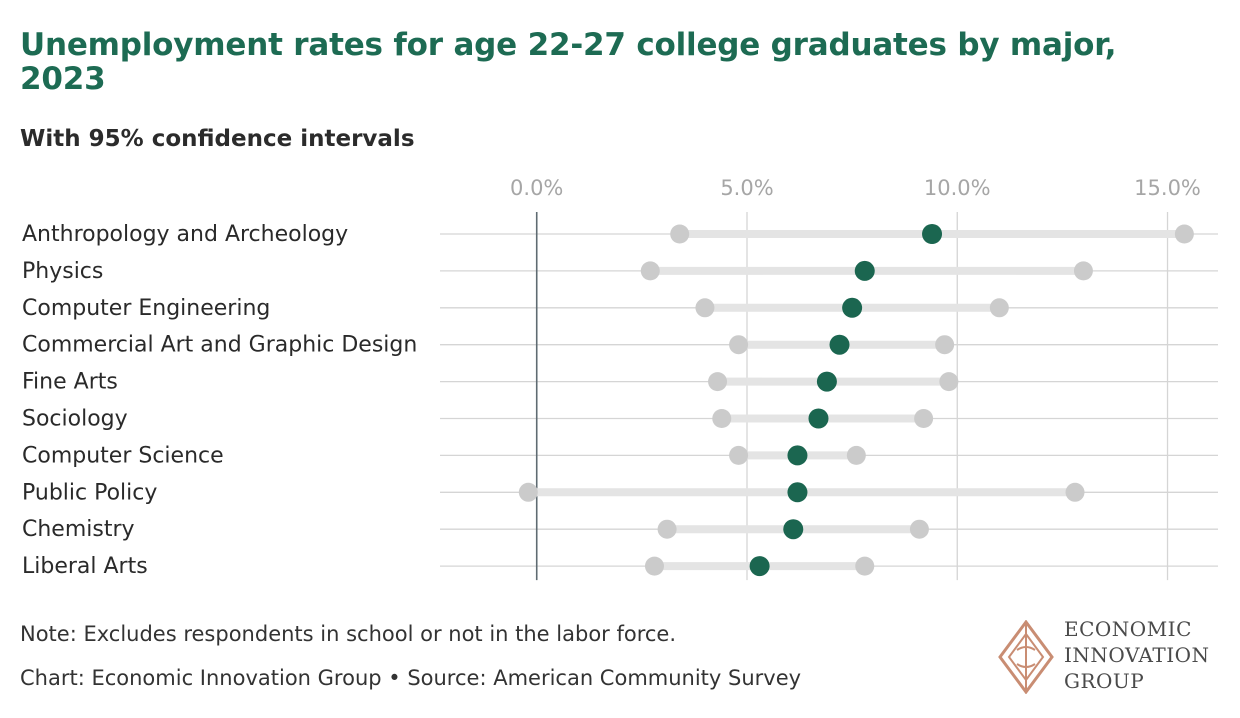  What do you see at coordinates (217, 139) in the screenshot?
I see `chart-subtitle: With 95% confidence intervals` at bounding box center [217, 139].